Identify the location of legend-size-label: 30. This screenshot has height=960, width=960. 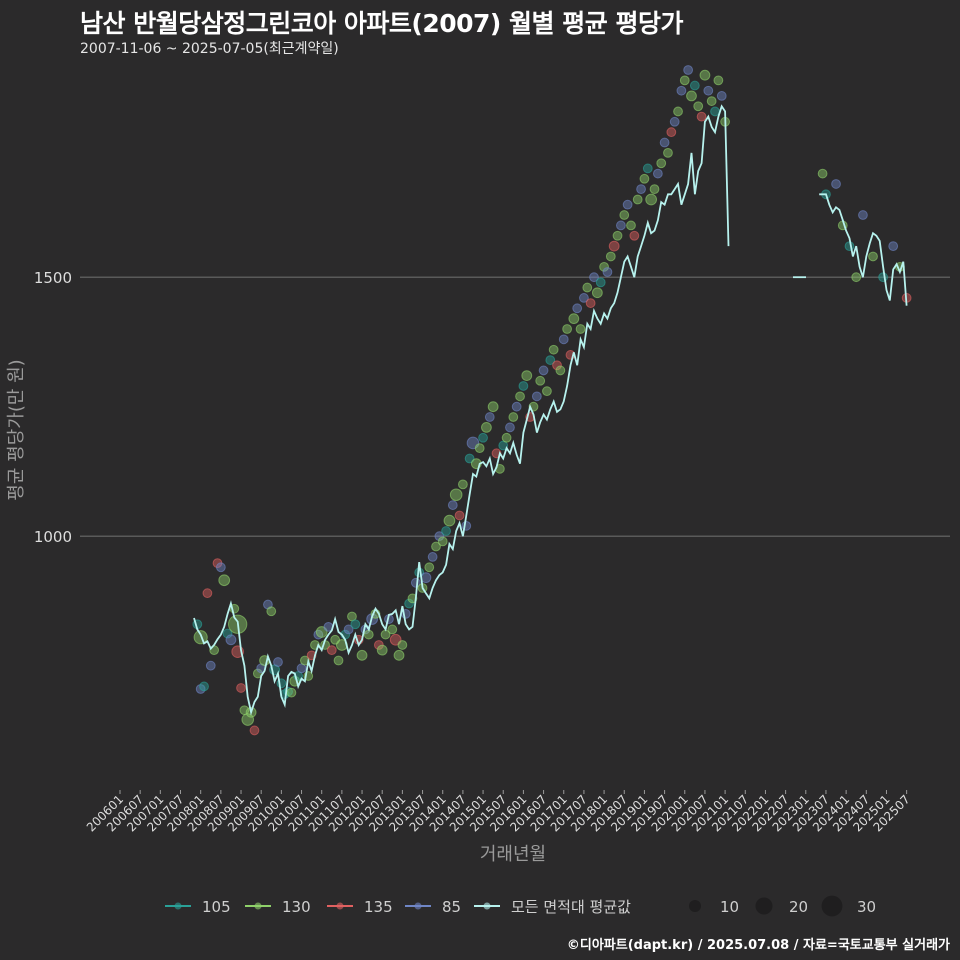
(866, 907).